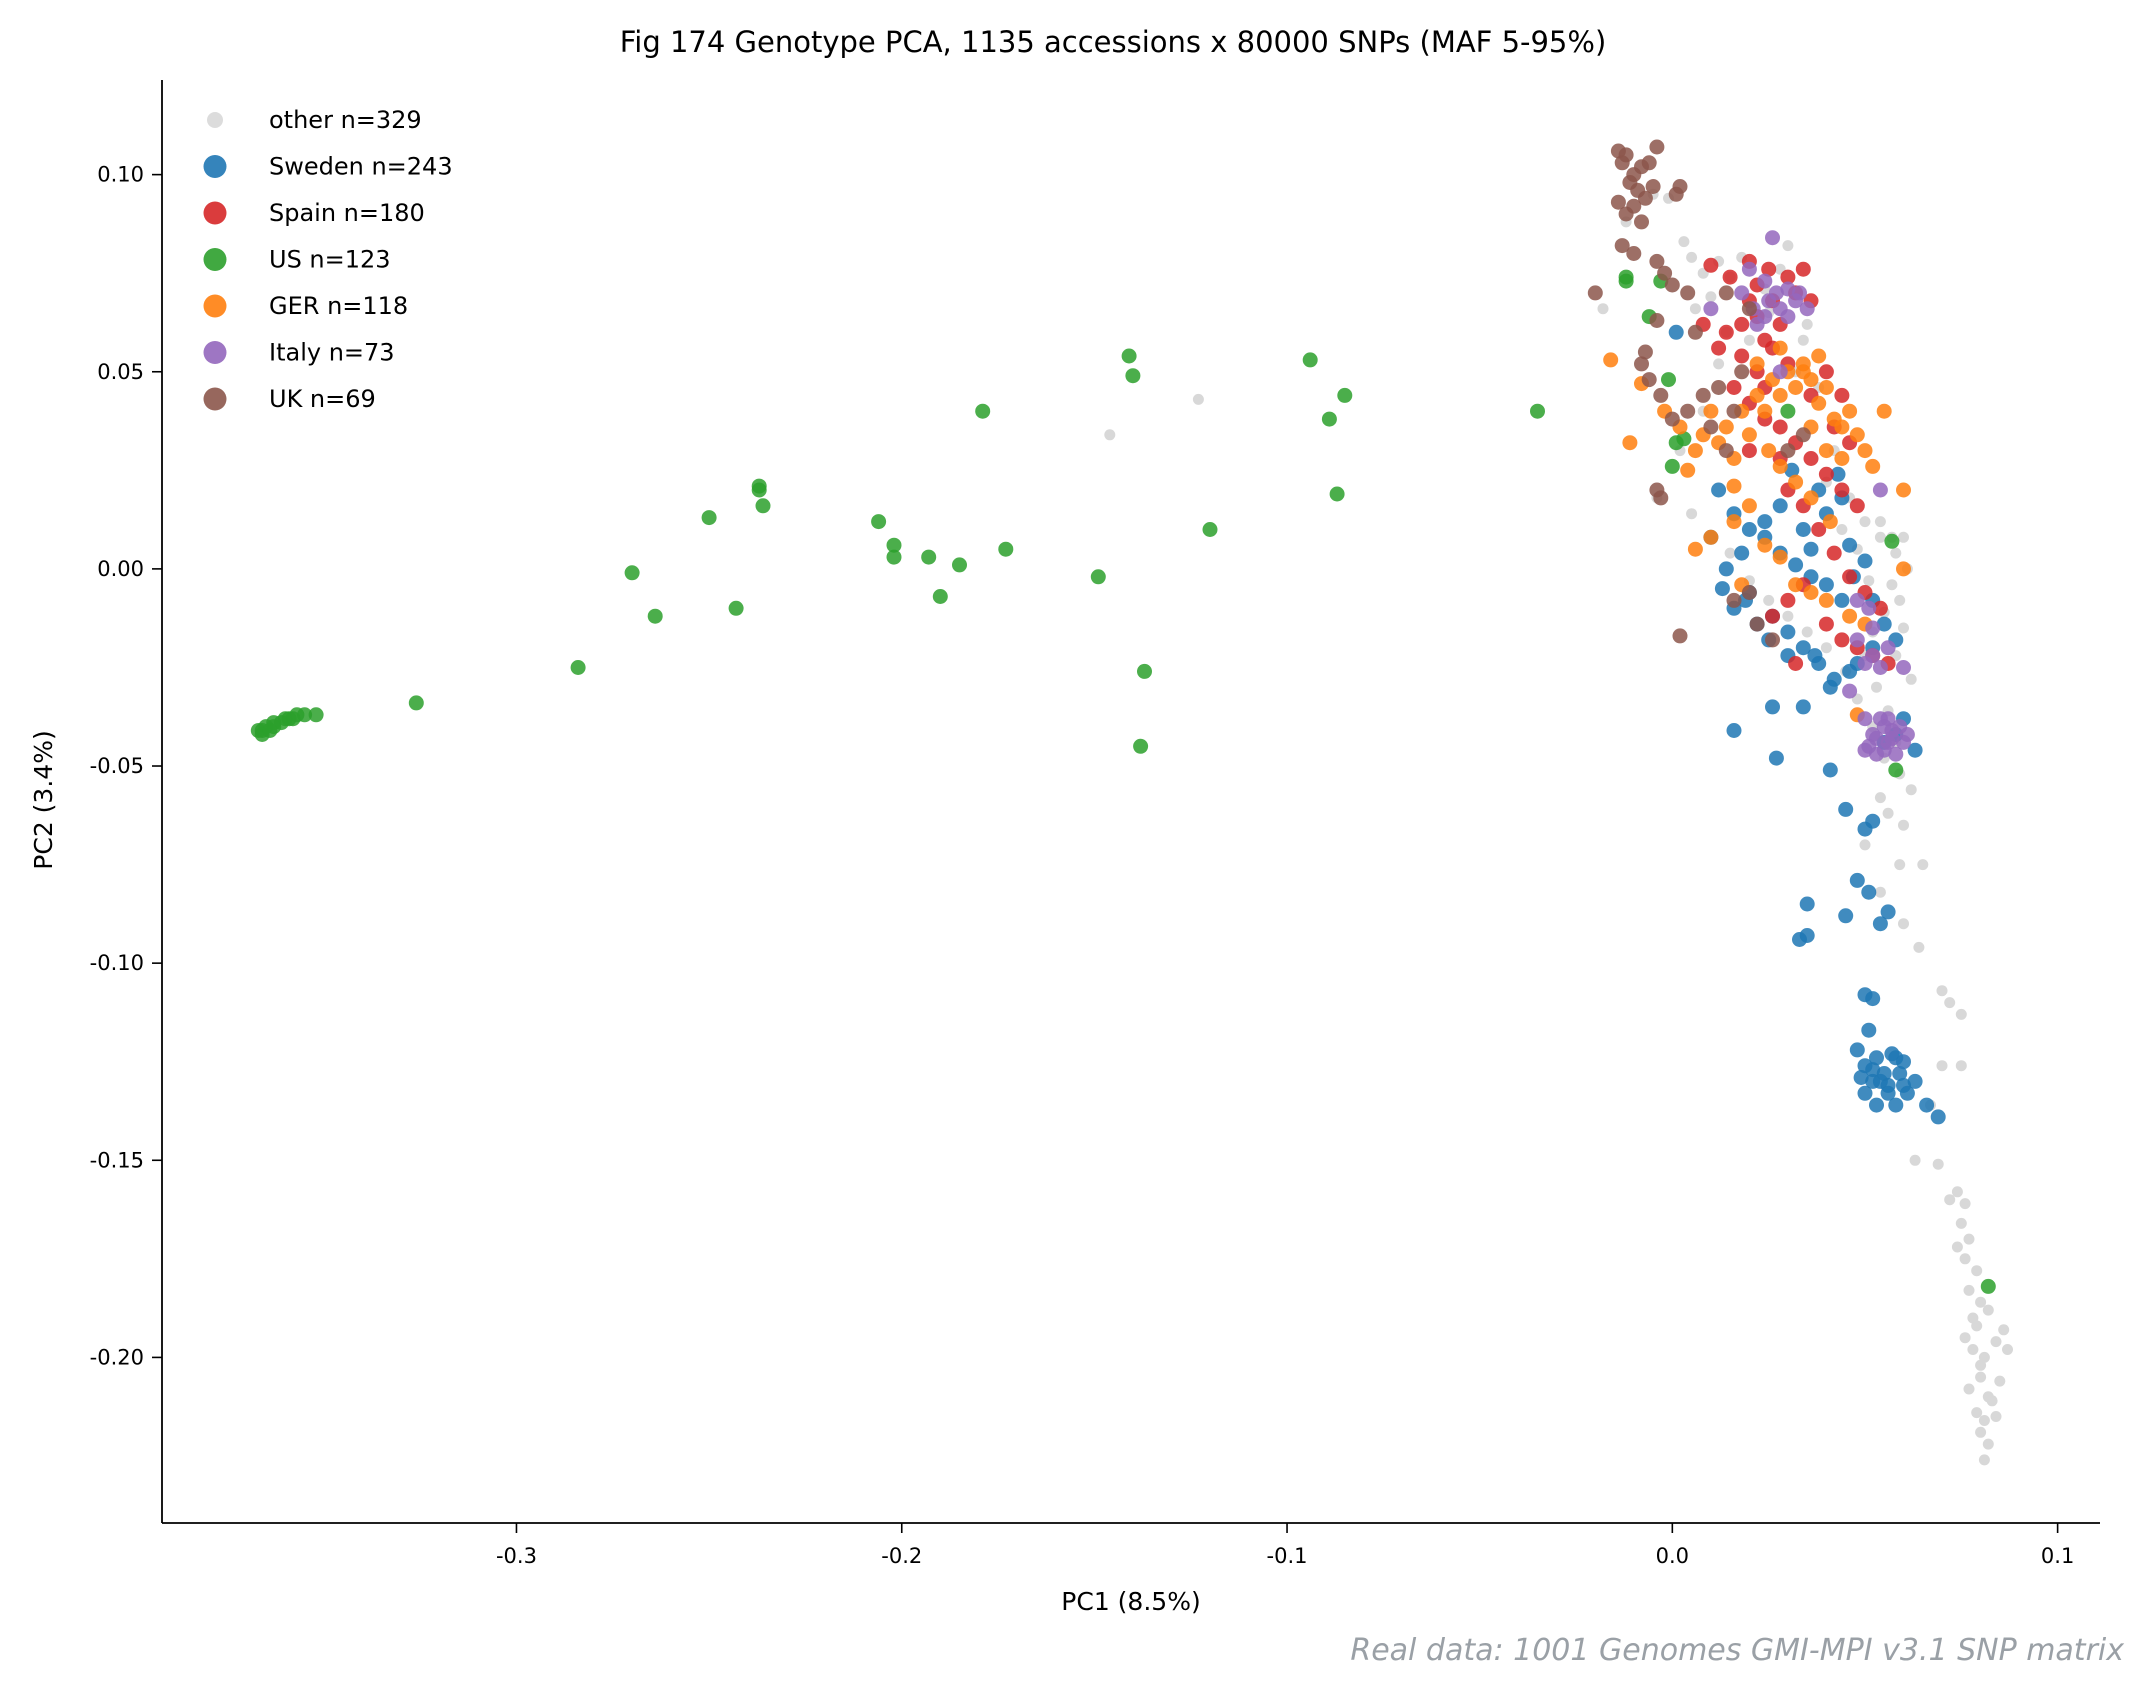 This screenshot has height=1690, width=2142. Describe the element at coordinates (117, 1357) in the screenshot. I see `y-tick-label: -0.20` at that location.